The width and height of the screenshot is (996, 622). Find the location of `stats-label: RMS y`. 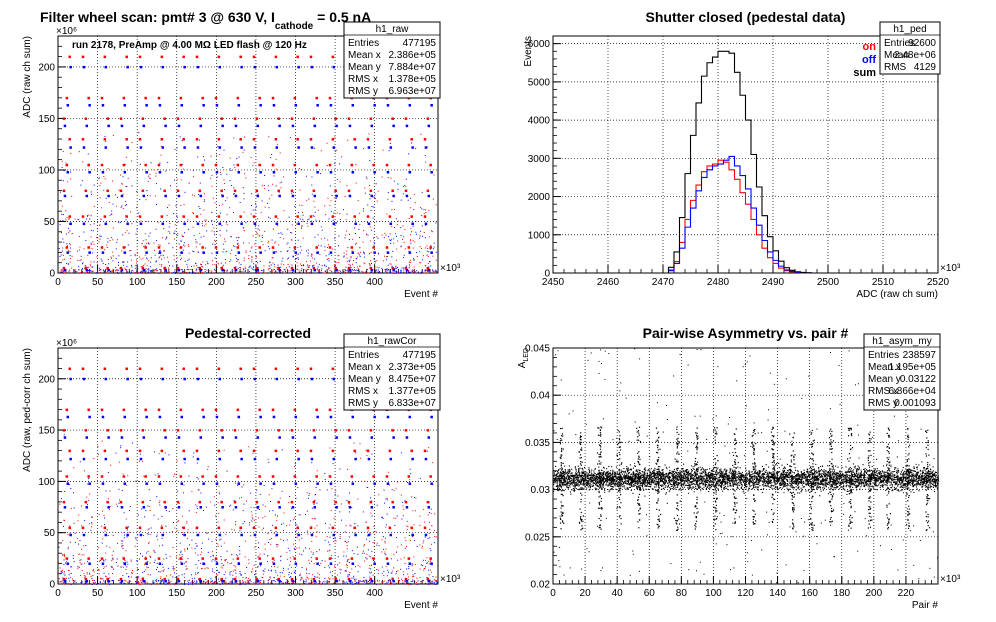

stats-label: RMS y is located at coordinates (363, 403).